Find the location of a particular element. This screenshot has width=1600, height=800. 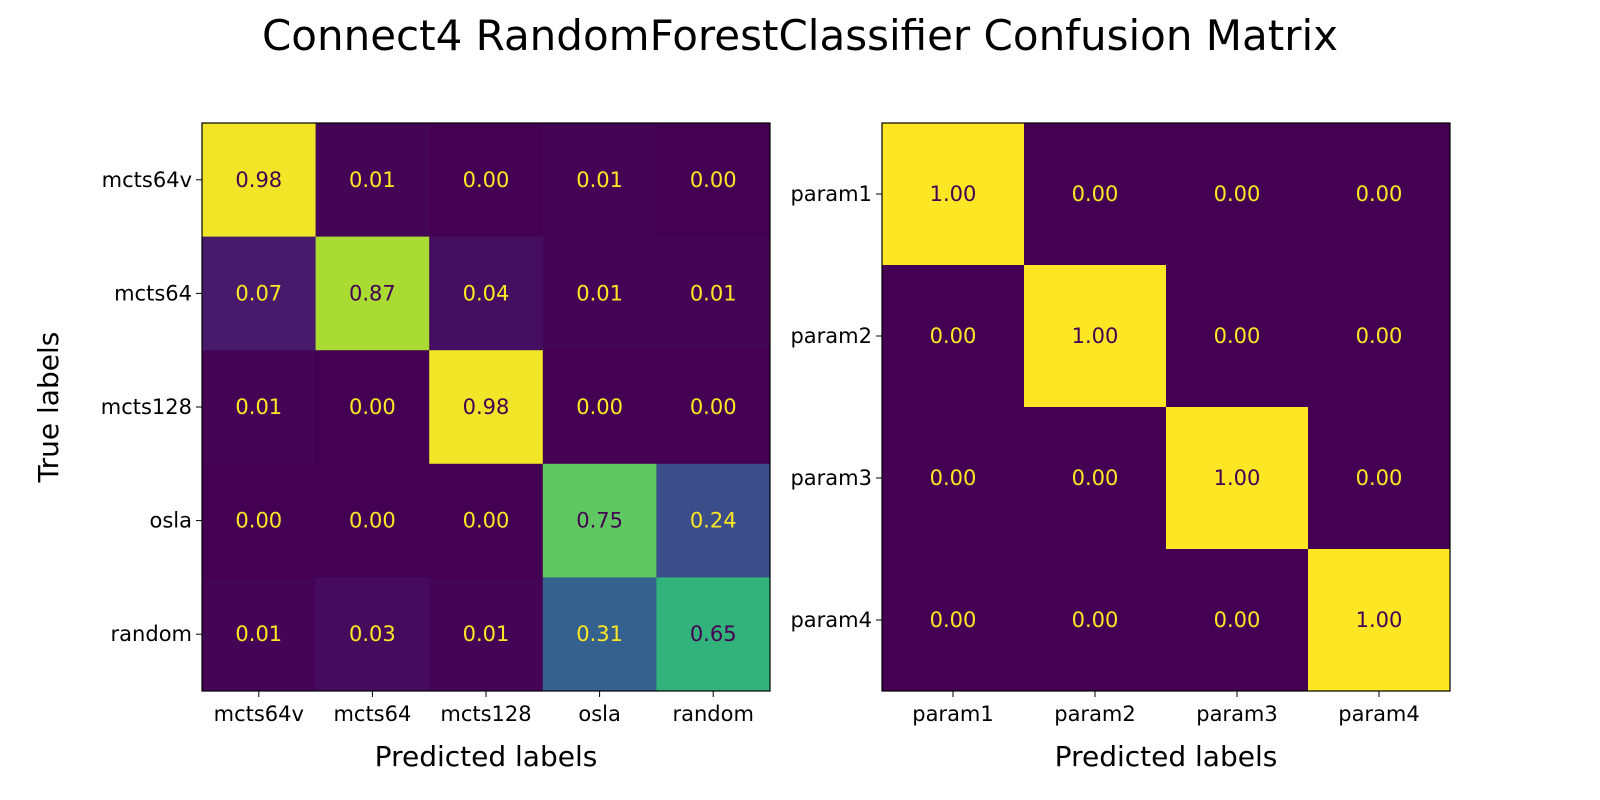

cell-value-label: 0.75 is located at coordinates (599, 521).